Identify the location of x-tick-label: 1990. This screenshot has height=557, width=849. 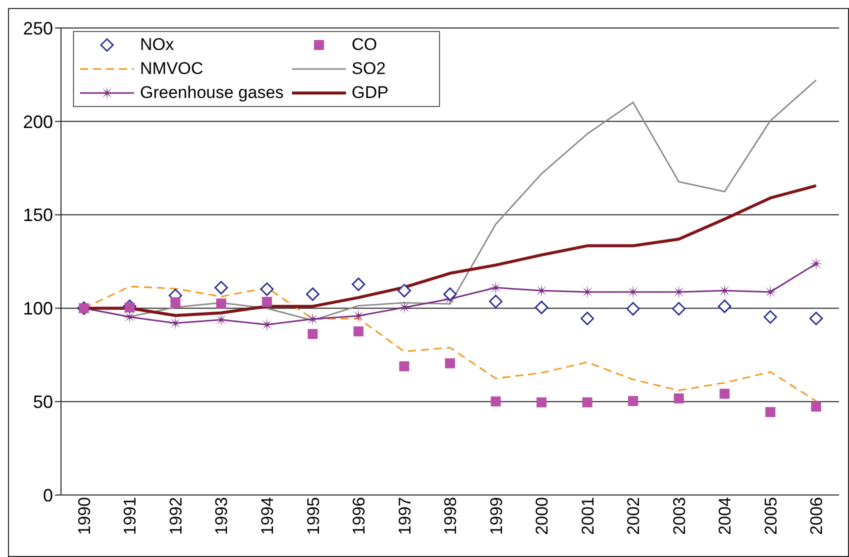
(84, 516).